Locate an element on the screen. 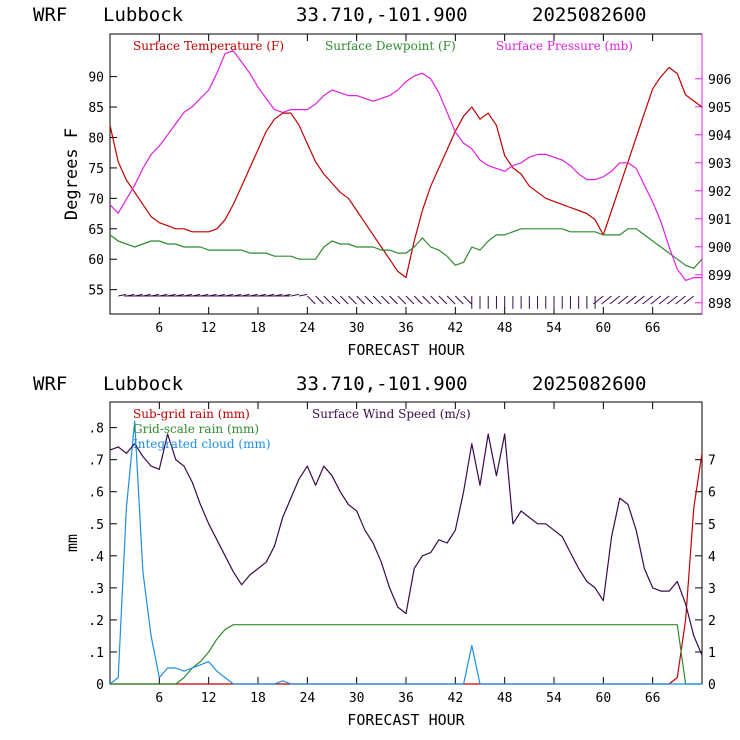 This screenshot has width=740, height=740. y2-tick-label: 7 is located at coordinates (712, 461).